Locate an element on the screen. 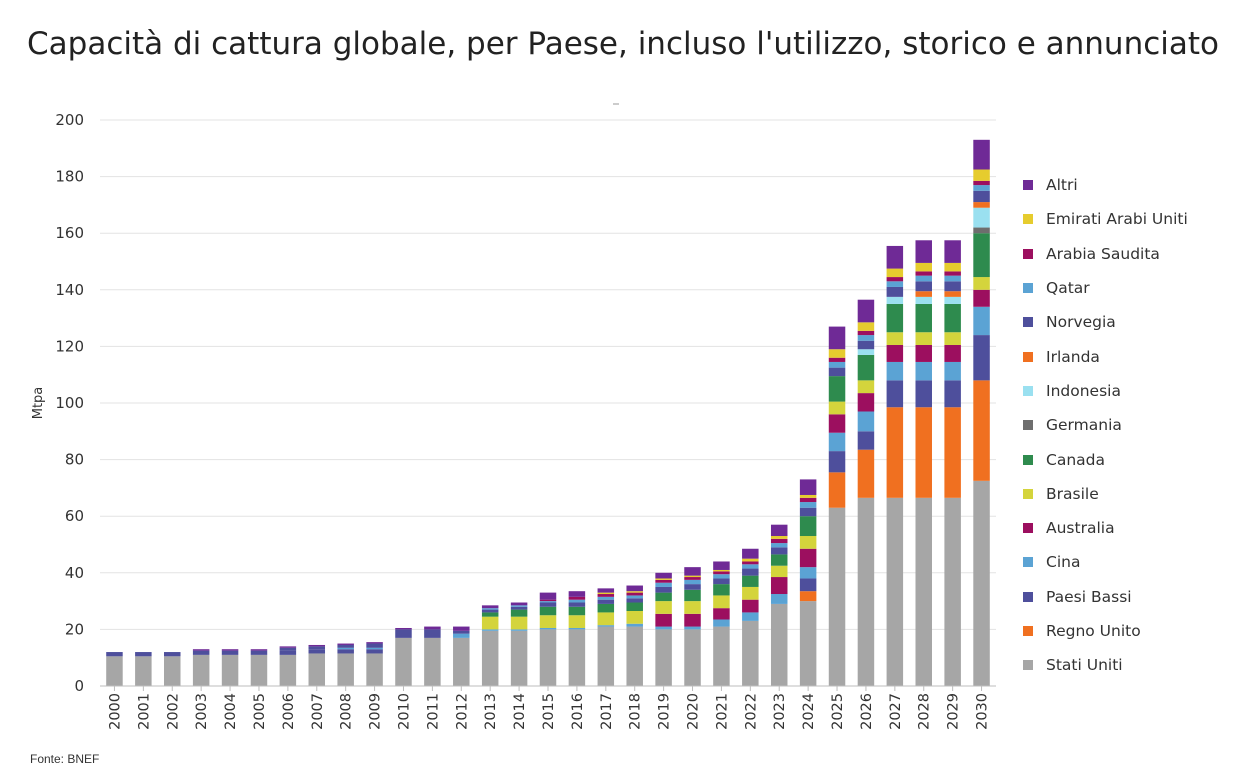  legend-item: Australia is located at coordinates (1105, 528).